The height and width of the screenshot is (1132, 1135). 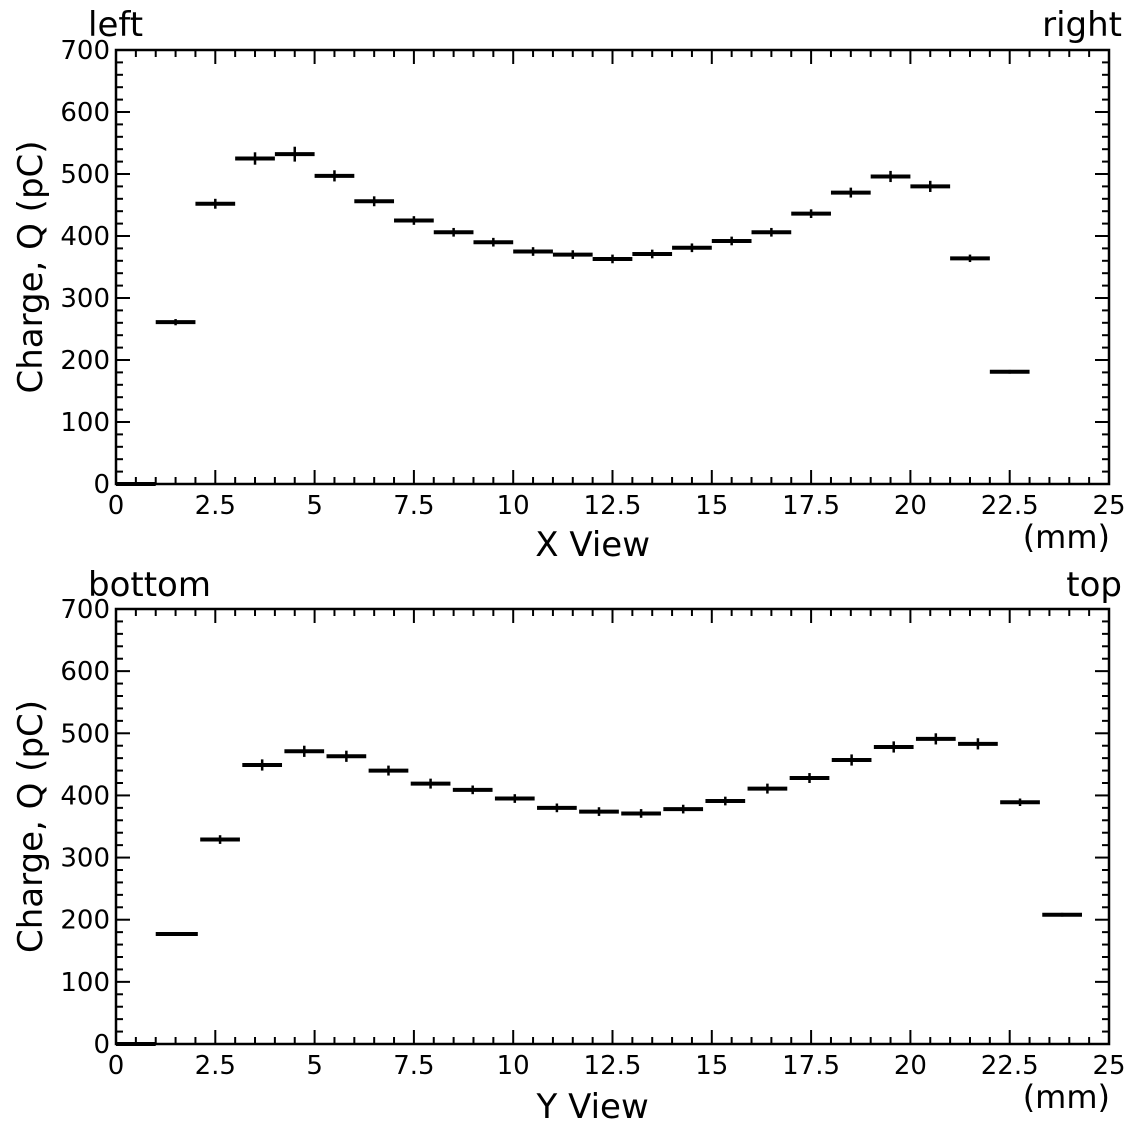 I want to click on x-axis-title: X View, so click(x=592, y=545).